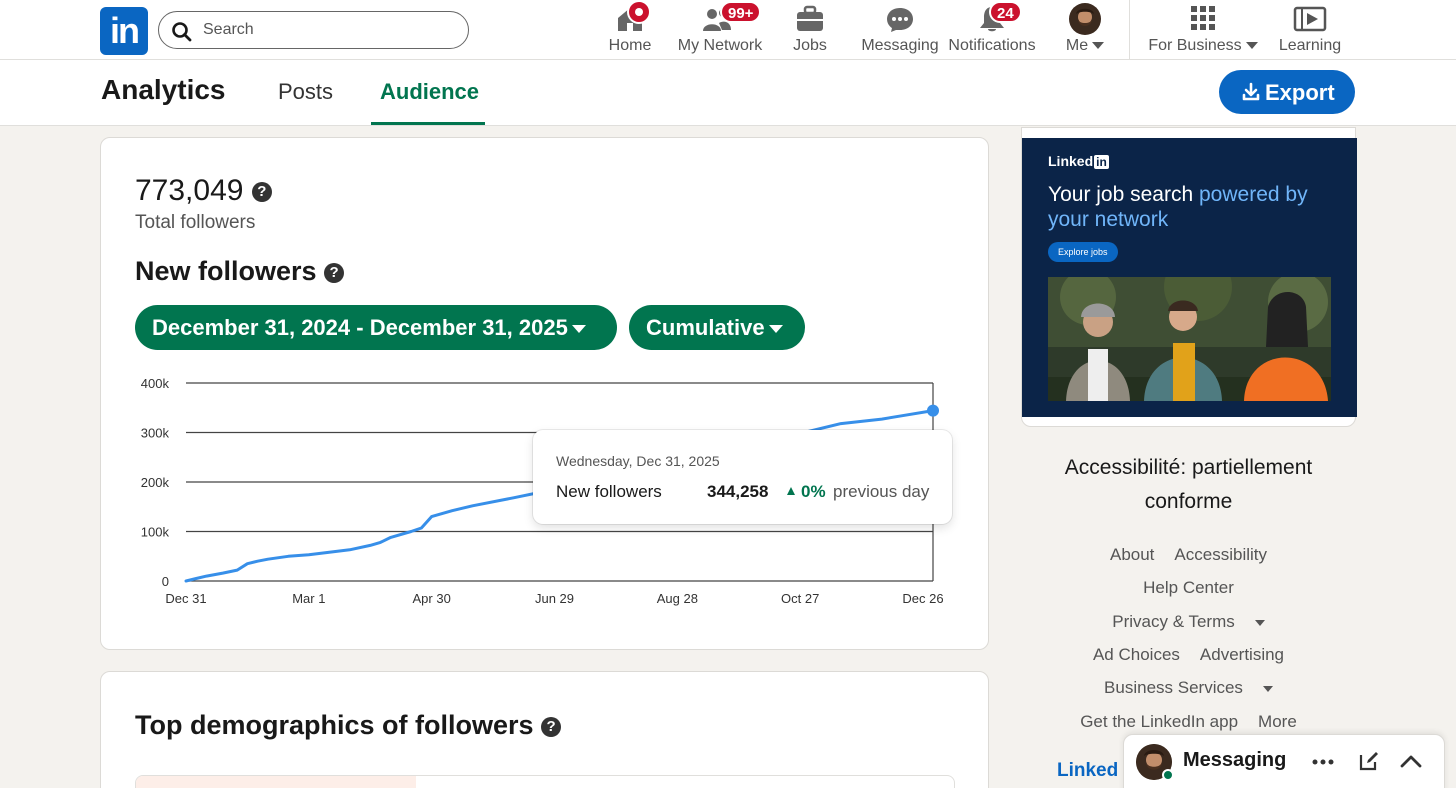  I want to click on ad-linkedin-logo: Linked in, so click(1078, 161).